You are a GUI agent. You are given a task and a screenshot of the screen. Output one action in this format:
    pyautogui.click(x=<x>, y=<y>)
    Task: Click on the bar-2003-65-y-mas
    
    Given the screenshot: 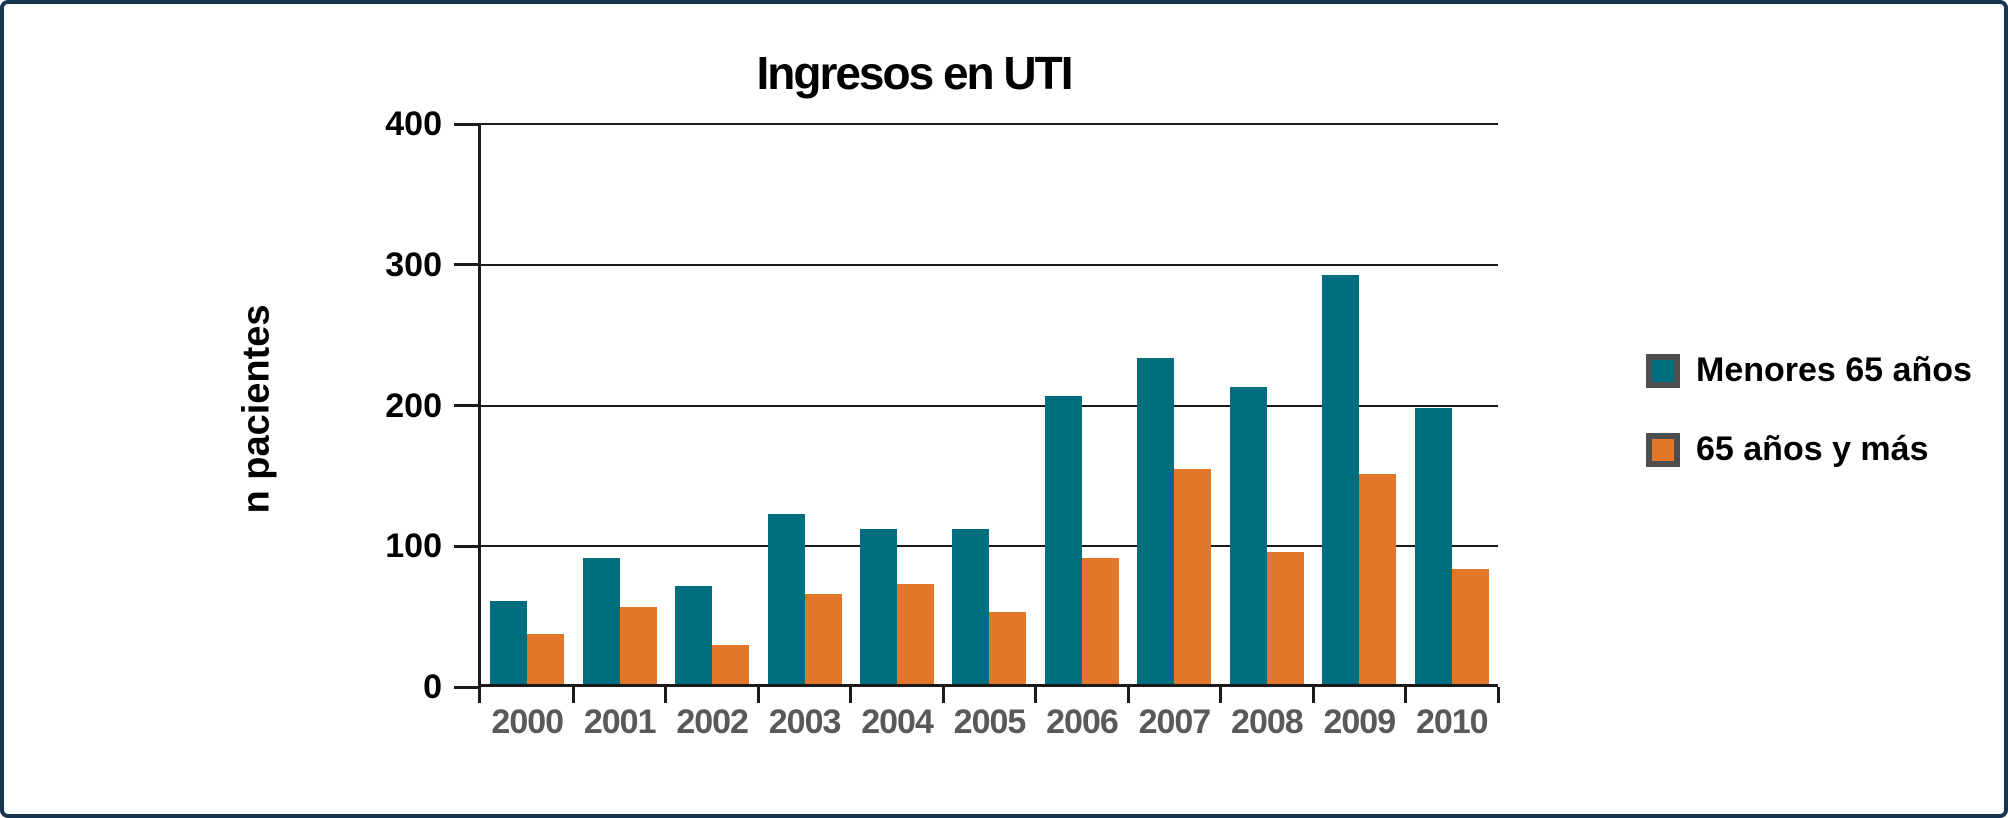 What is the action you would take?
    pyautogui.click(x=823, y=640)
    